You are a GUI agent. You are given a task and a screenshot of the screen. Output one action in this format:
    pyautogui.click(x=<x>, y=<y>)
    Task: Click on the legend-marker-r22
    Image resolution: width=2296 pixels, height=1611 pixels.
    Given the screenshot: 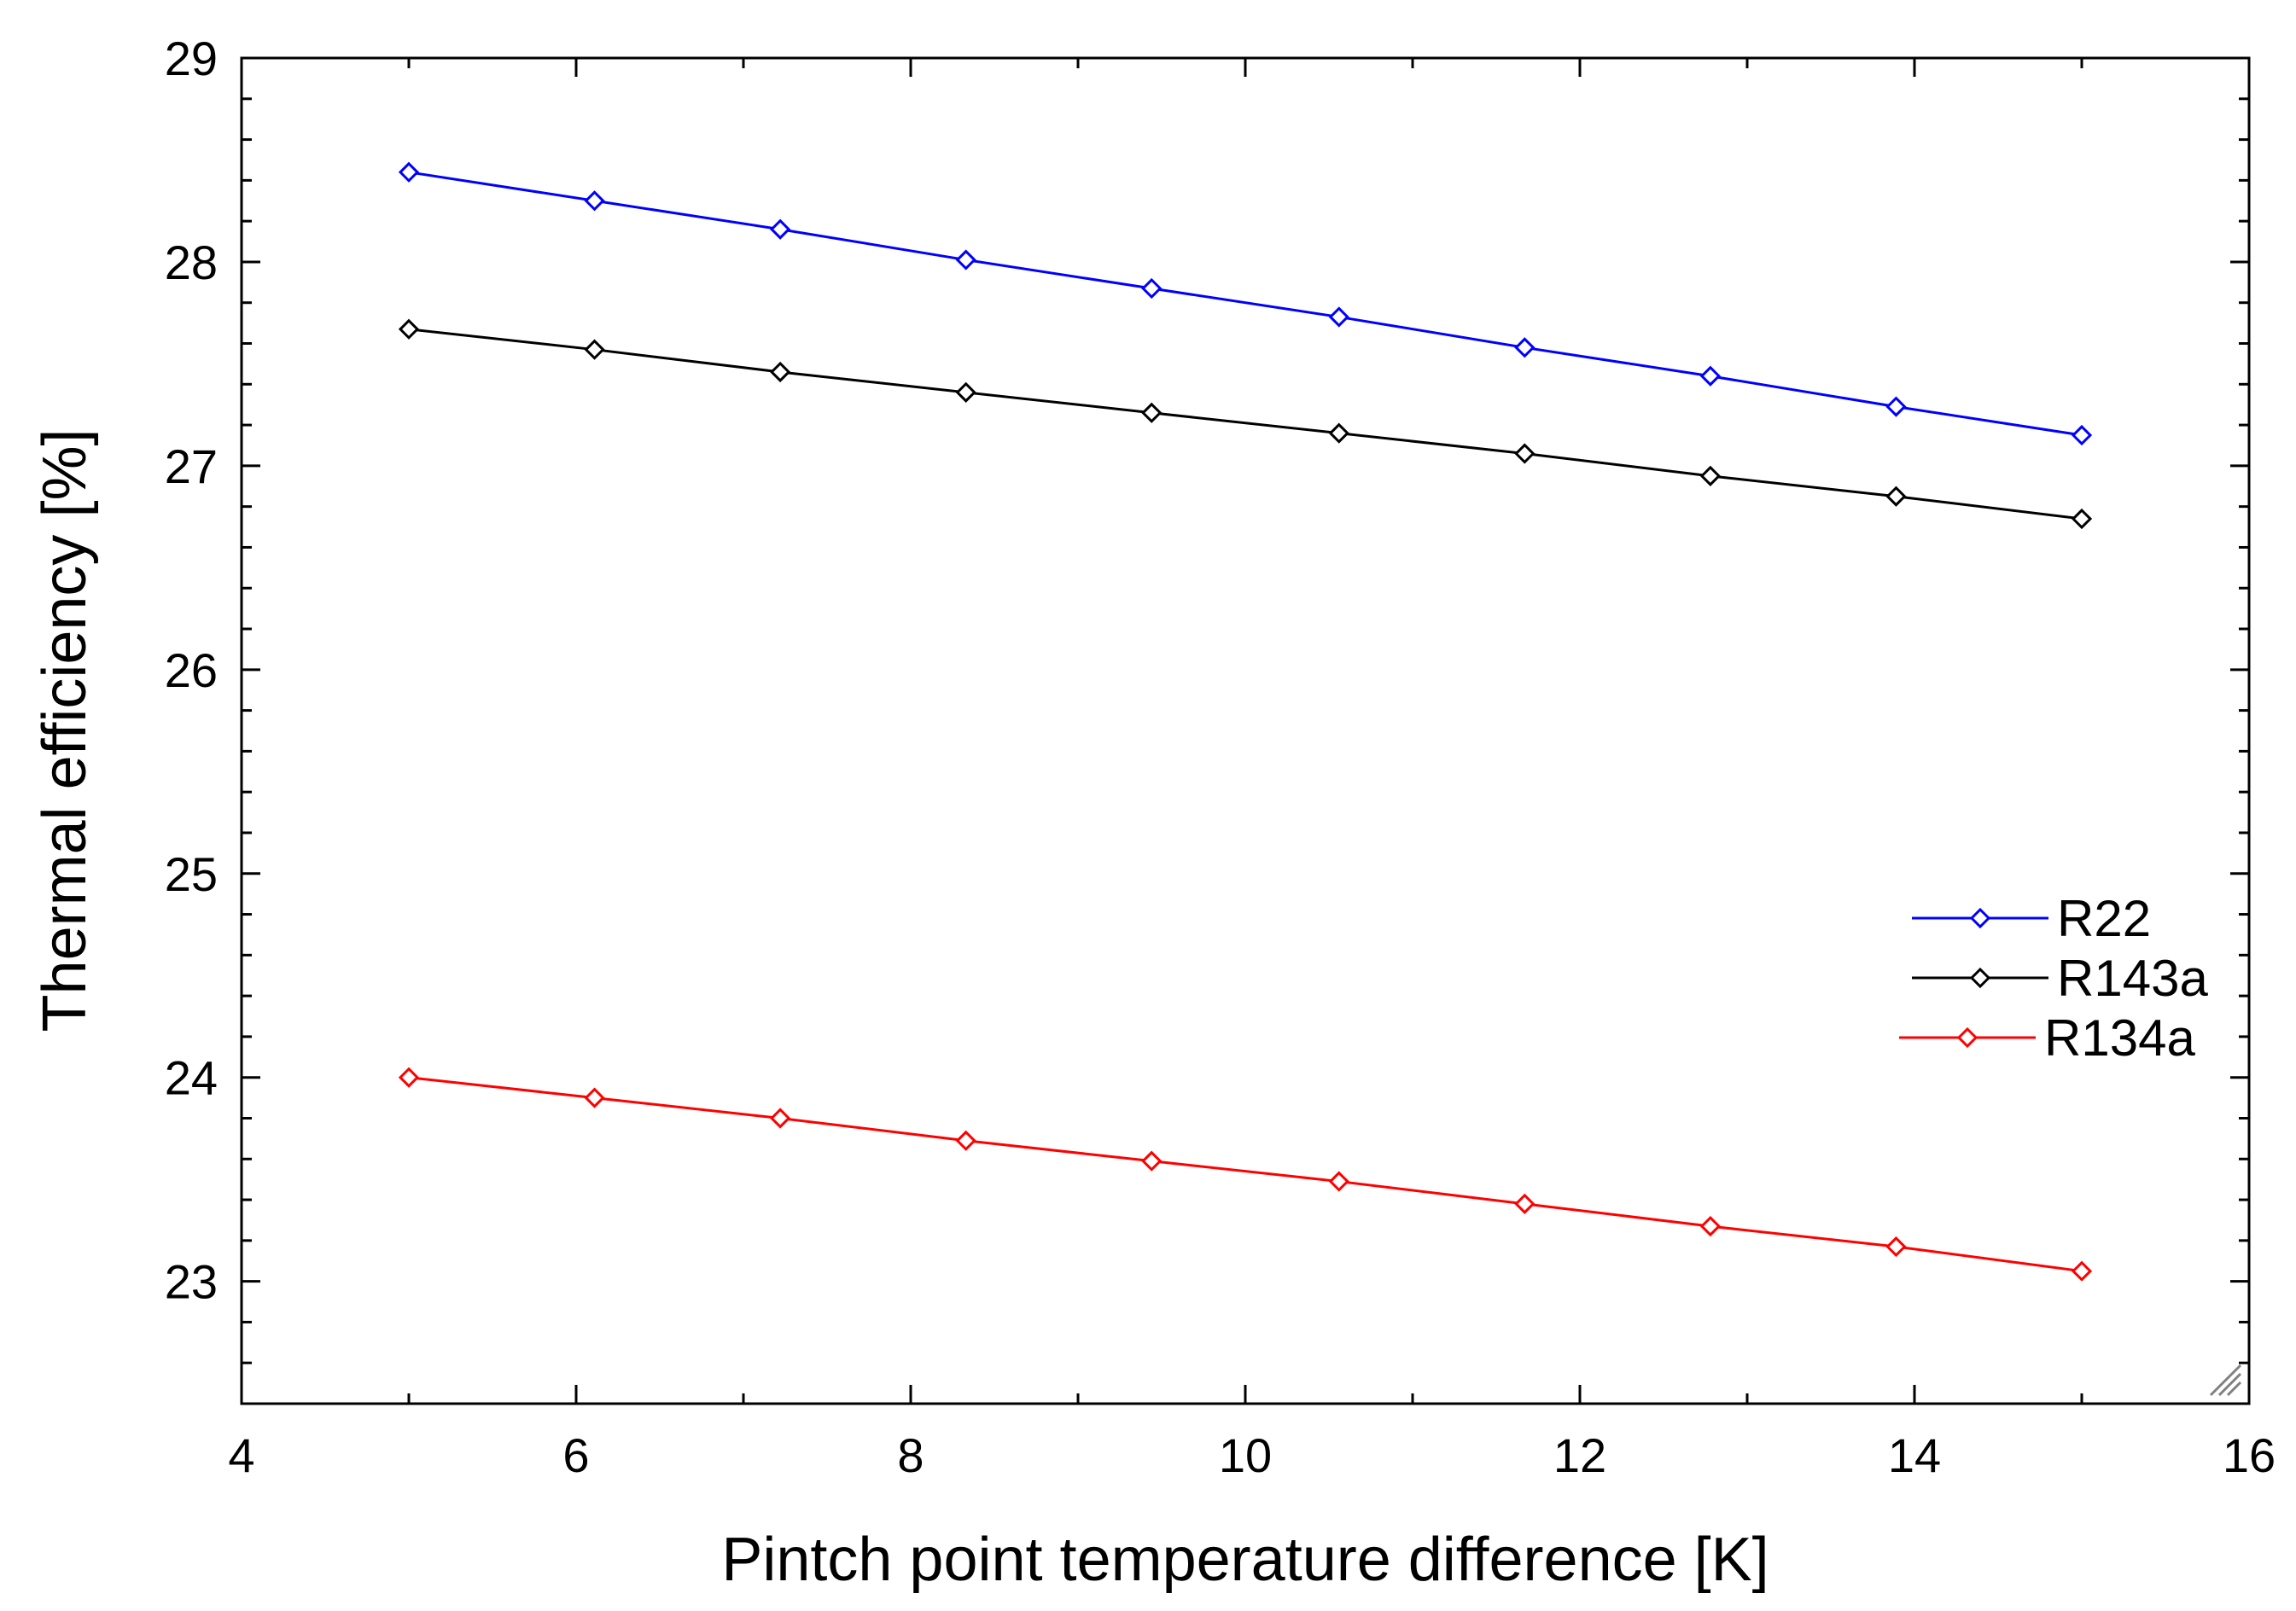 What is the action you would take?
    pyautogui.click(x=1980, y=918)
    